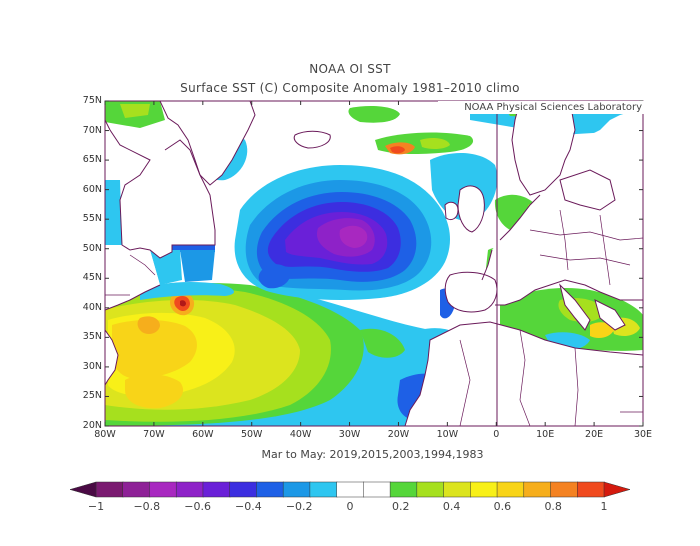 The image size is (700, 546). I want to click on latitude-label: 70N, so click(92, 130).